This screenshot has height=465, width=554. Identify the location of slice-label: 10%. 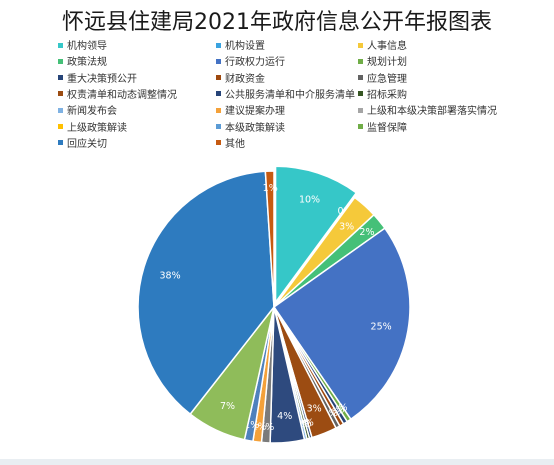
(309, 199).